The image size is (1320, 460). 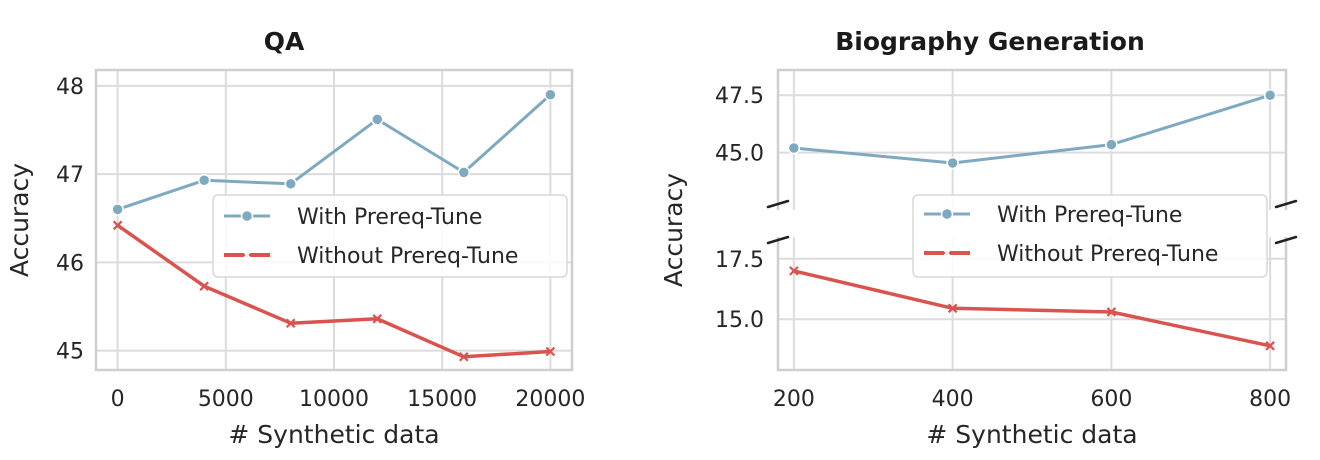 I want to click on bio-legend-label-without: Without Prereq-Tune, so click(x=1107, y=254).